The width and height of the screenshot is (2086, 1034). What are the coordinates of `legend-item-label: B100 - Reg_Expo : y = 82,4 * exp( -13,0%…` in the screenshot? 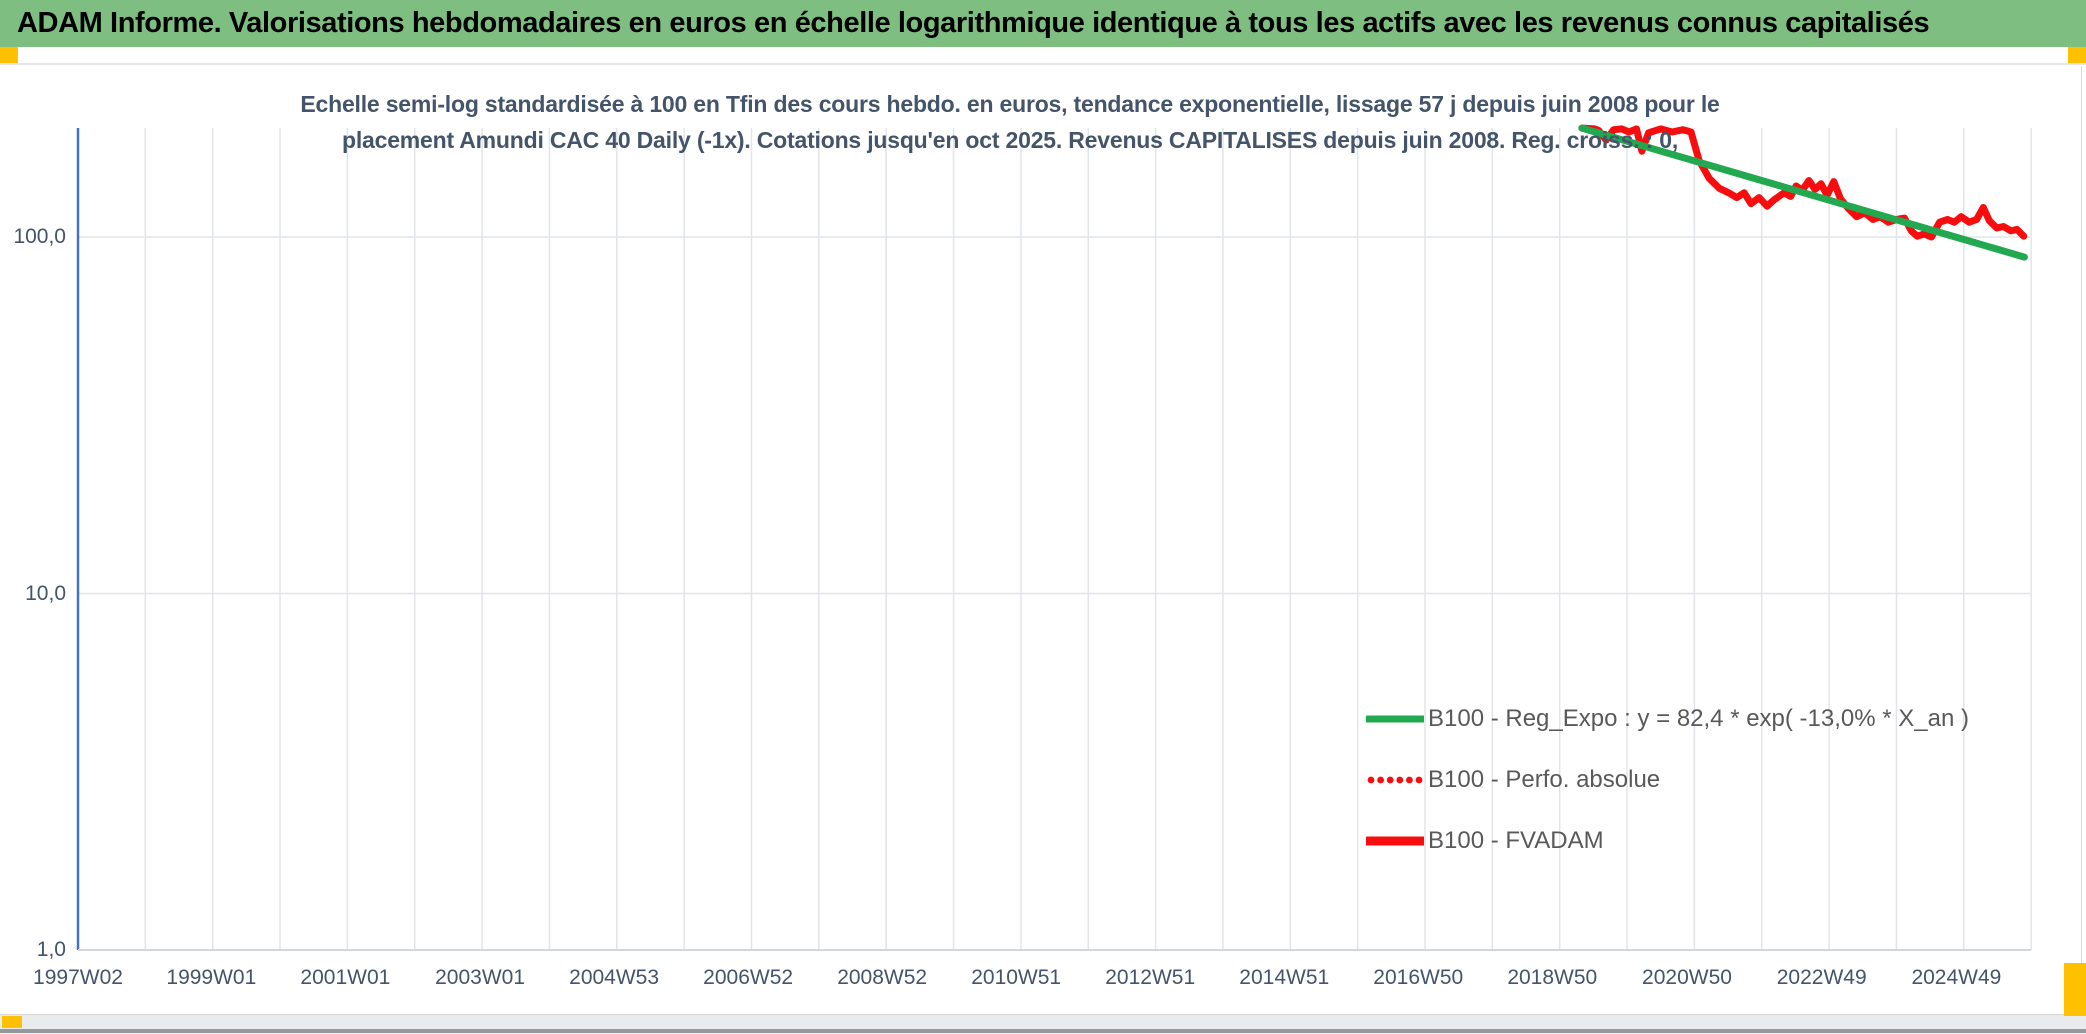 It's located at (1698, 718).